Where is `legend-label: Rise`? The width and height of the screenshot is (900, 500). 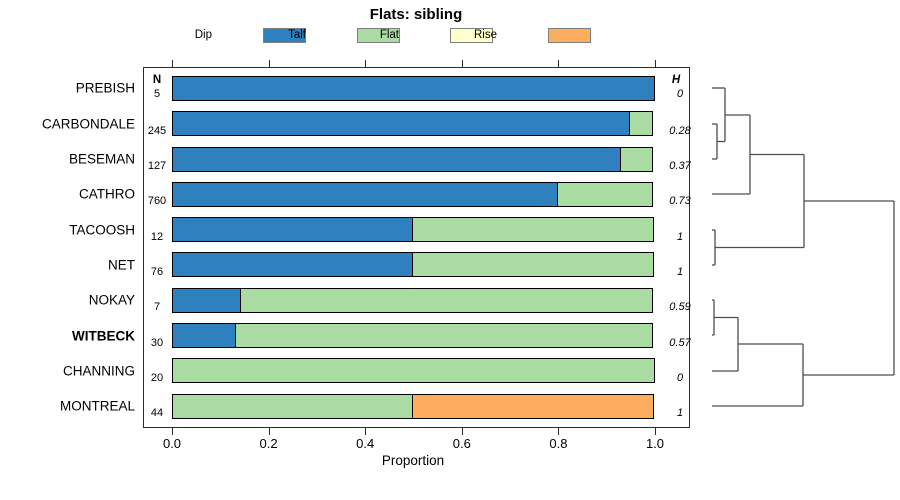
legend-label: Rise is located at coordinates (485, 35).